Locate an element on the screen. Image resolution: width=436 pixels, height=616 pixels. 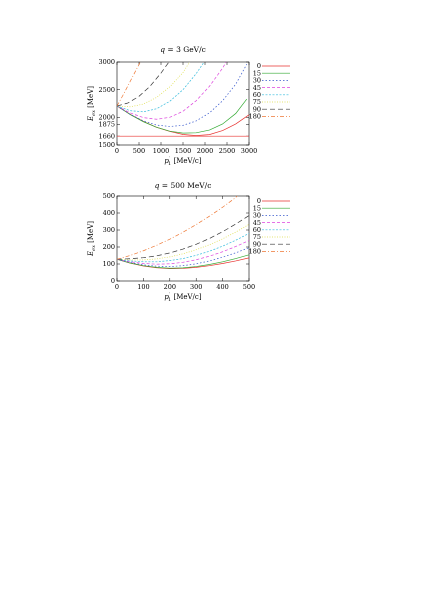
y-tick-label: 400 is located at coordinates (109, 213).